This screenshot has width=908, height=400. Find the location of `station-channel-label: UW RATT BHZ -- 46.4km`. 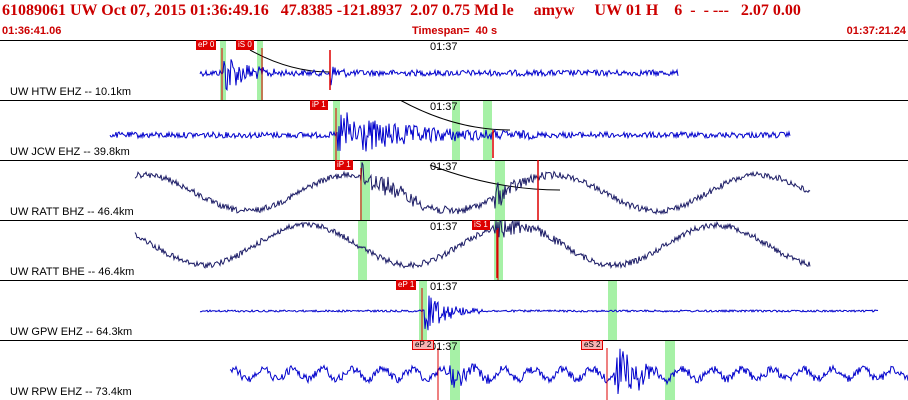

station-channel-label: UW RATT BHZ -- 46.4km is located at coordinates (72, 212).